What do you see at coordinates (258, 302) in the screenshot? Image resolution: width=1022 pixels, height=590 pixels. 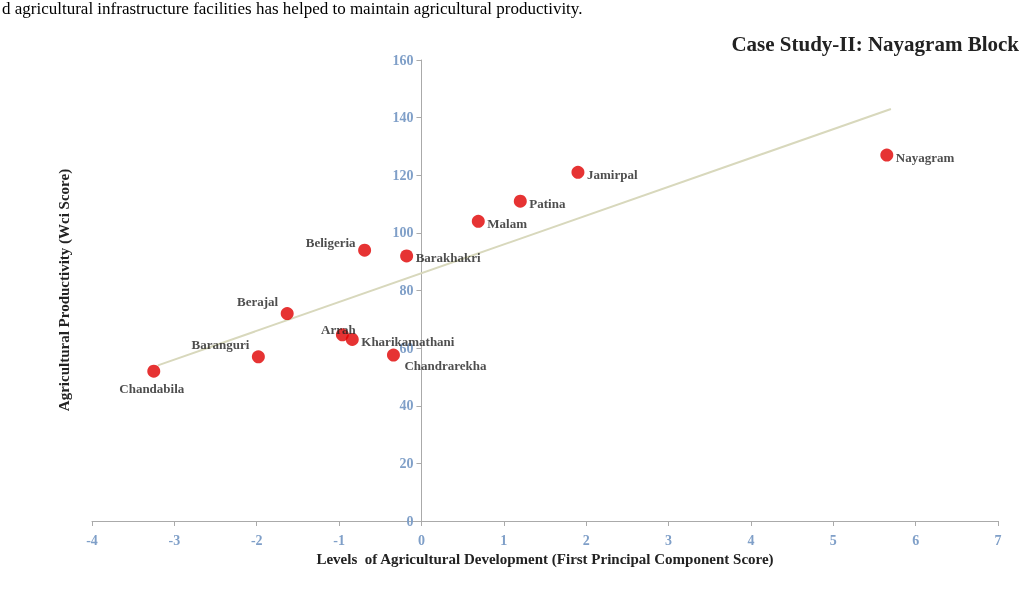 I see `annotation: Berajal` at bounding box center [258, 302].